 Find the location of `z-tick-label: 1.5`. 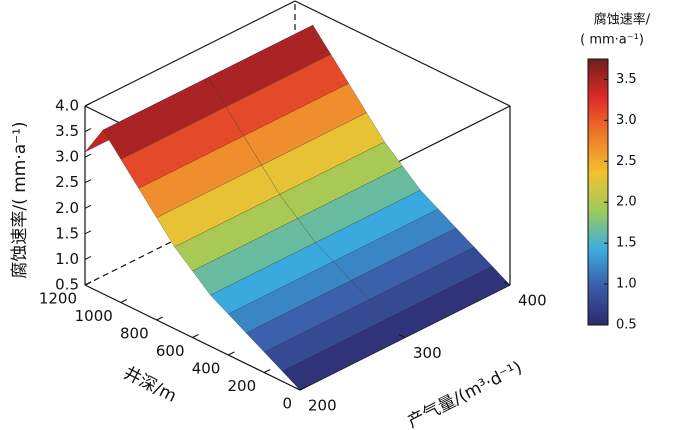

z-tick-label: 1.5 is located at coordinates (67, 233).